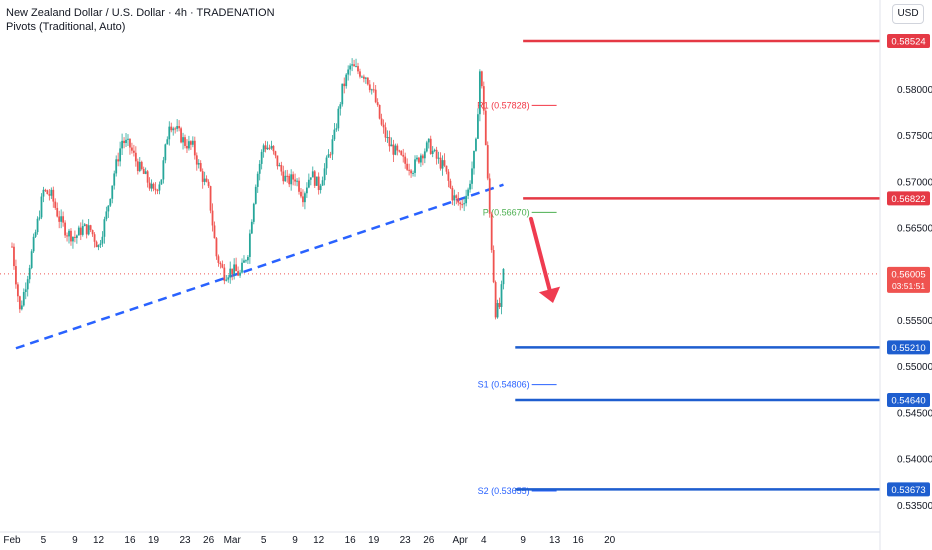 The image size is (932, 550). I want to click on x-tick-label: 13, so click(555, 540).